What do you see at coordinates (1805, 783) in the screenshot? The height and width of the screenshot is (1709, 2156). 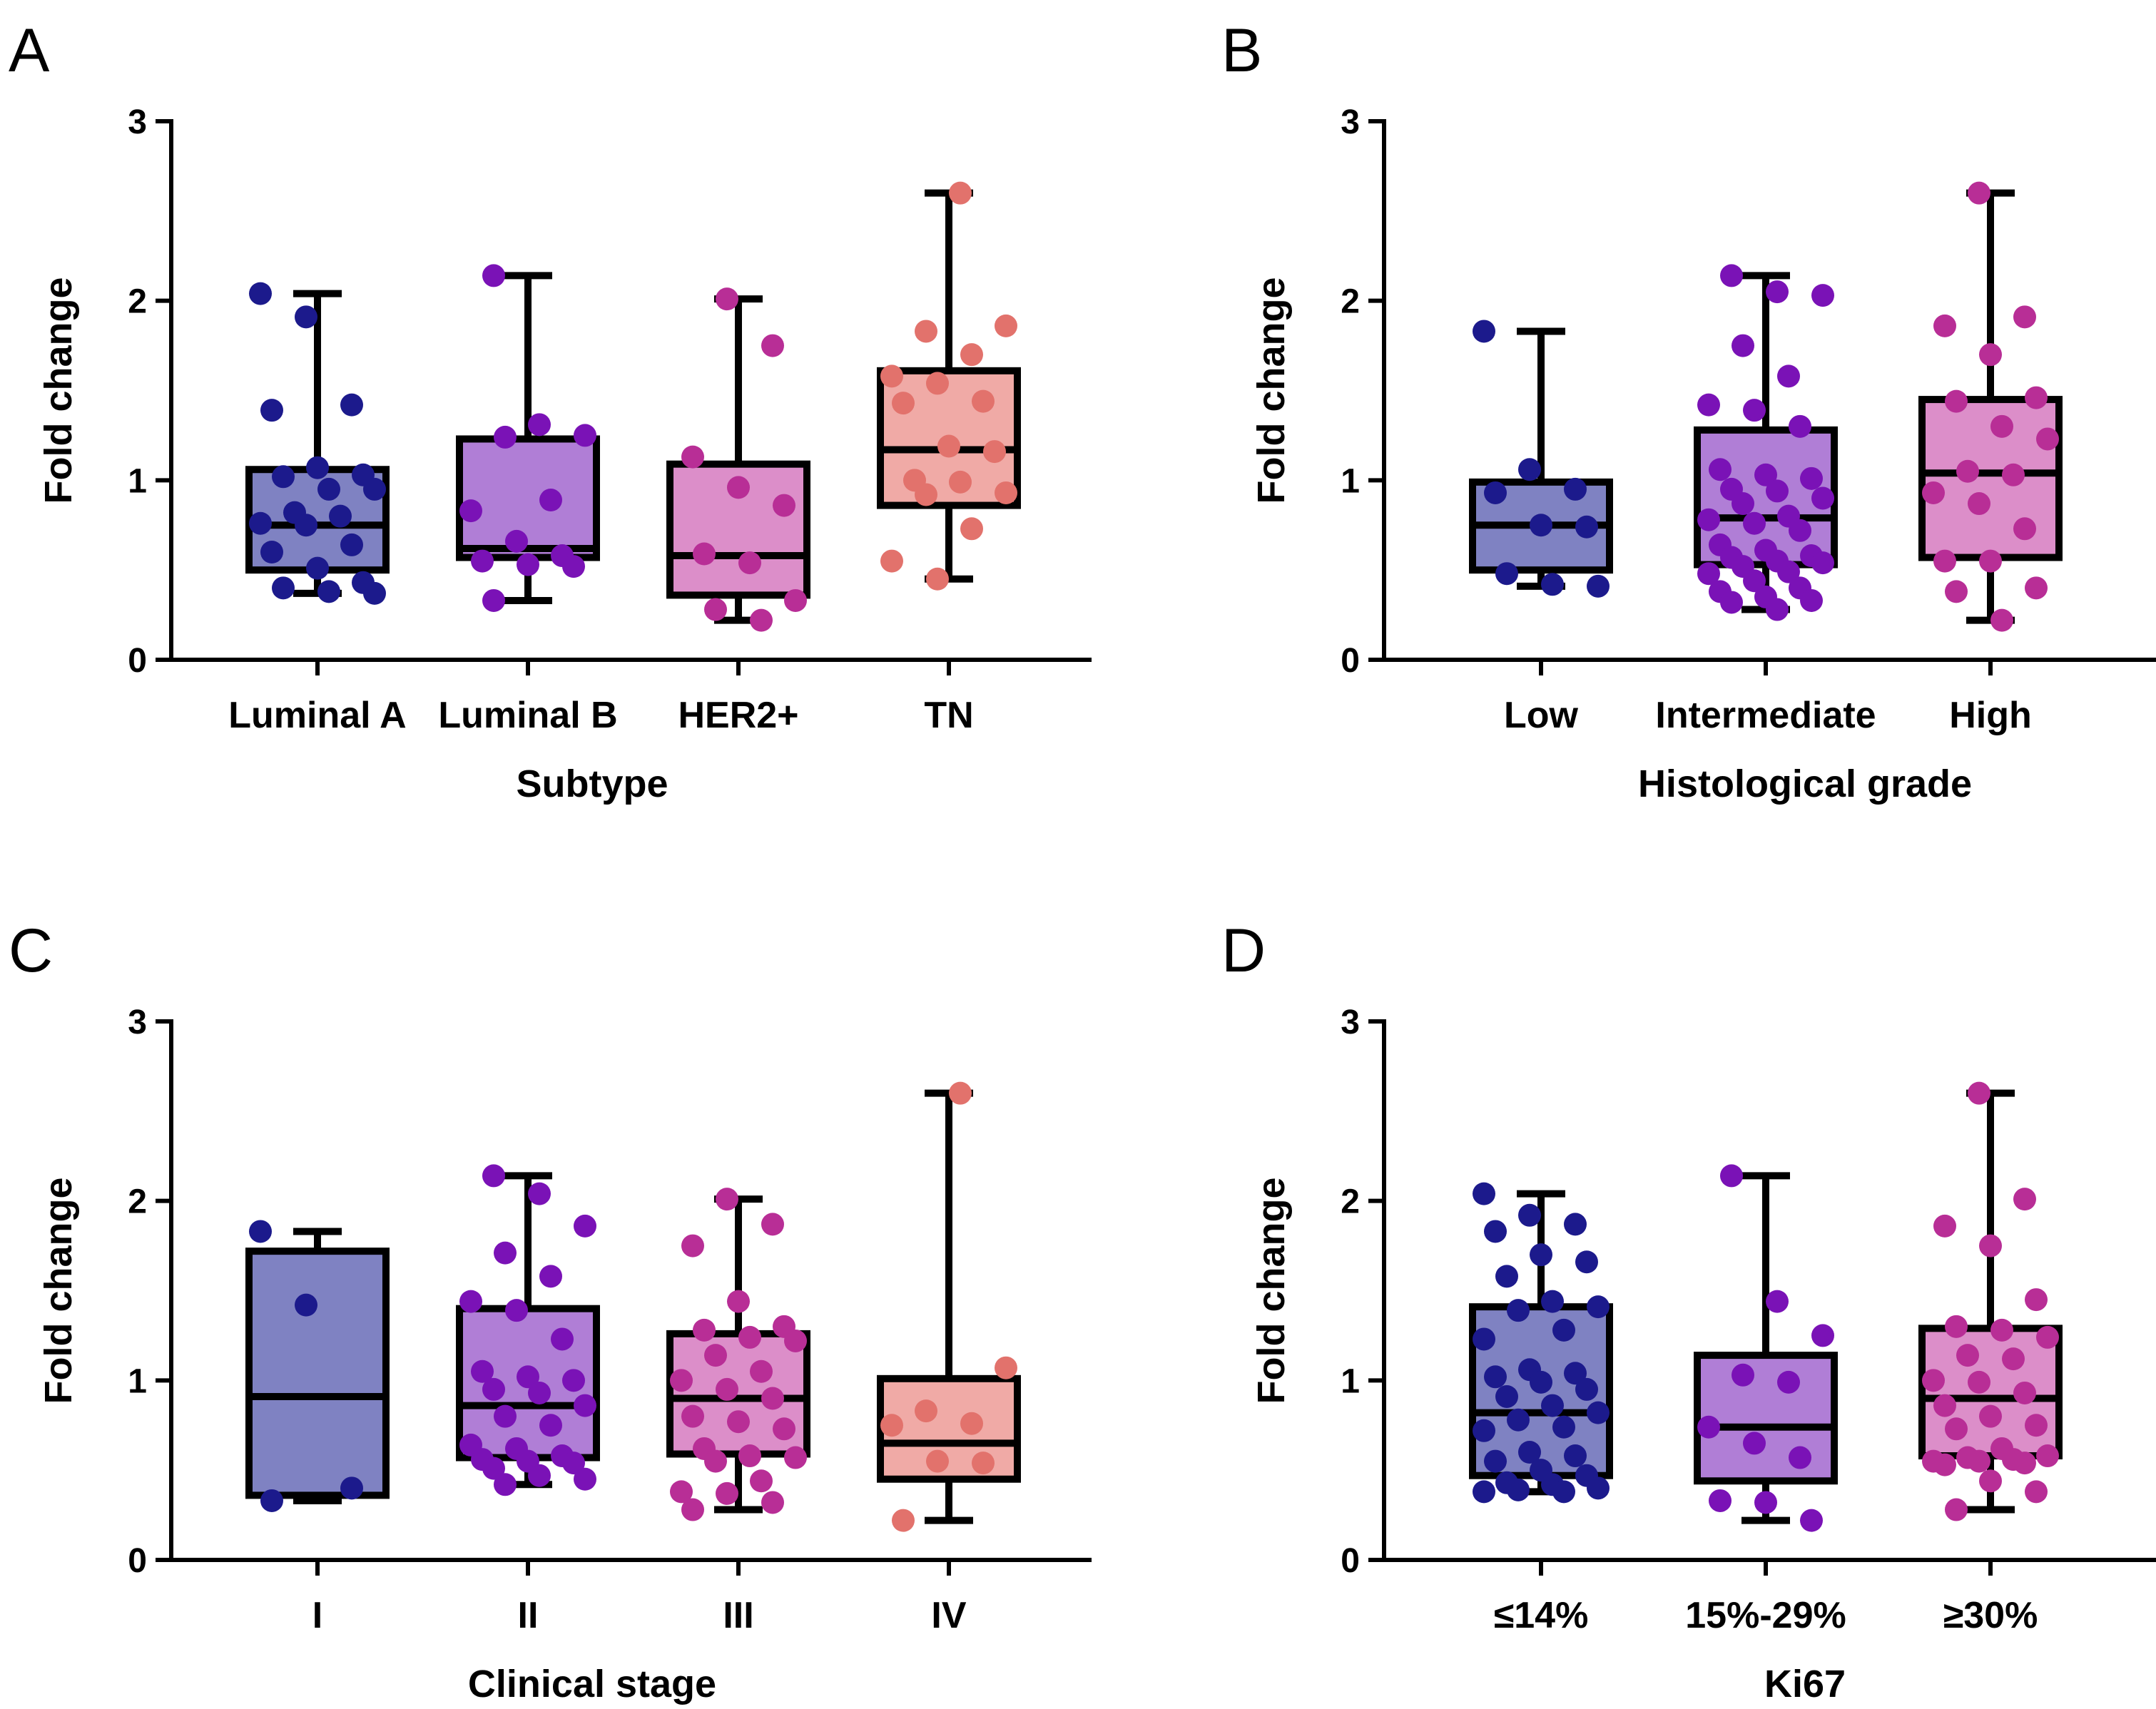 I see `x-axis-title: Histological grade` at bounding box center [1805, 783].